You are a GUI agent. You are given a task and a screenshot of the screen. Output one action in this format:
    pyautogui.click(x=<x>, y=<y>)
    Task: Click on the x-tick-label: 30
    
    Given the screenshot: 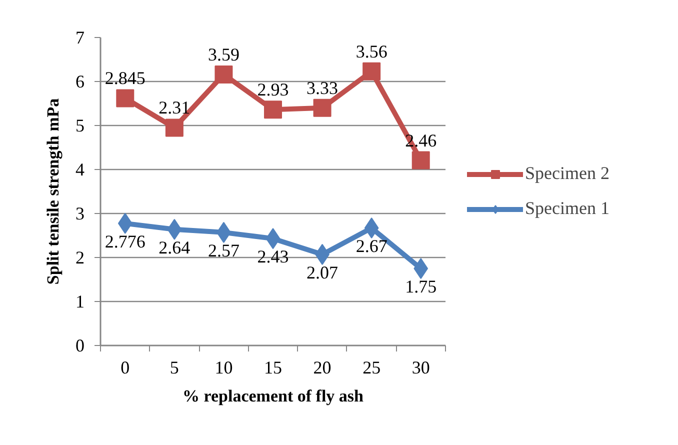 What is the action you would take?
    pyautogui.click(x=421, y=368)
    